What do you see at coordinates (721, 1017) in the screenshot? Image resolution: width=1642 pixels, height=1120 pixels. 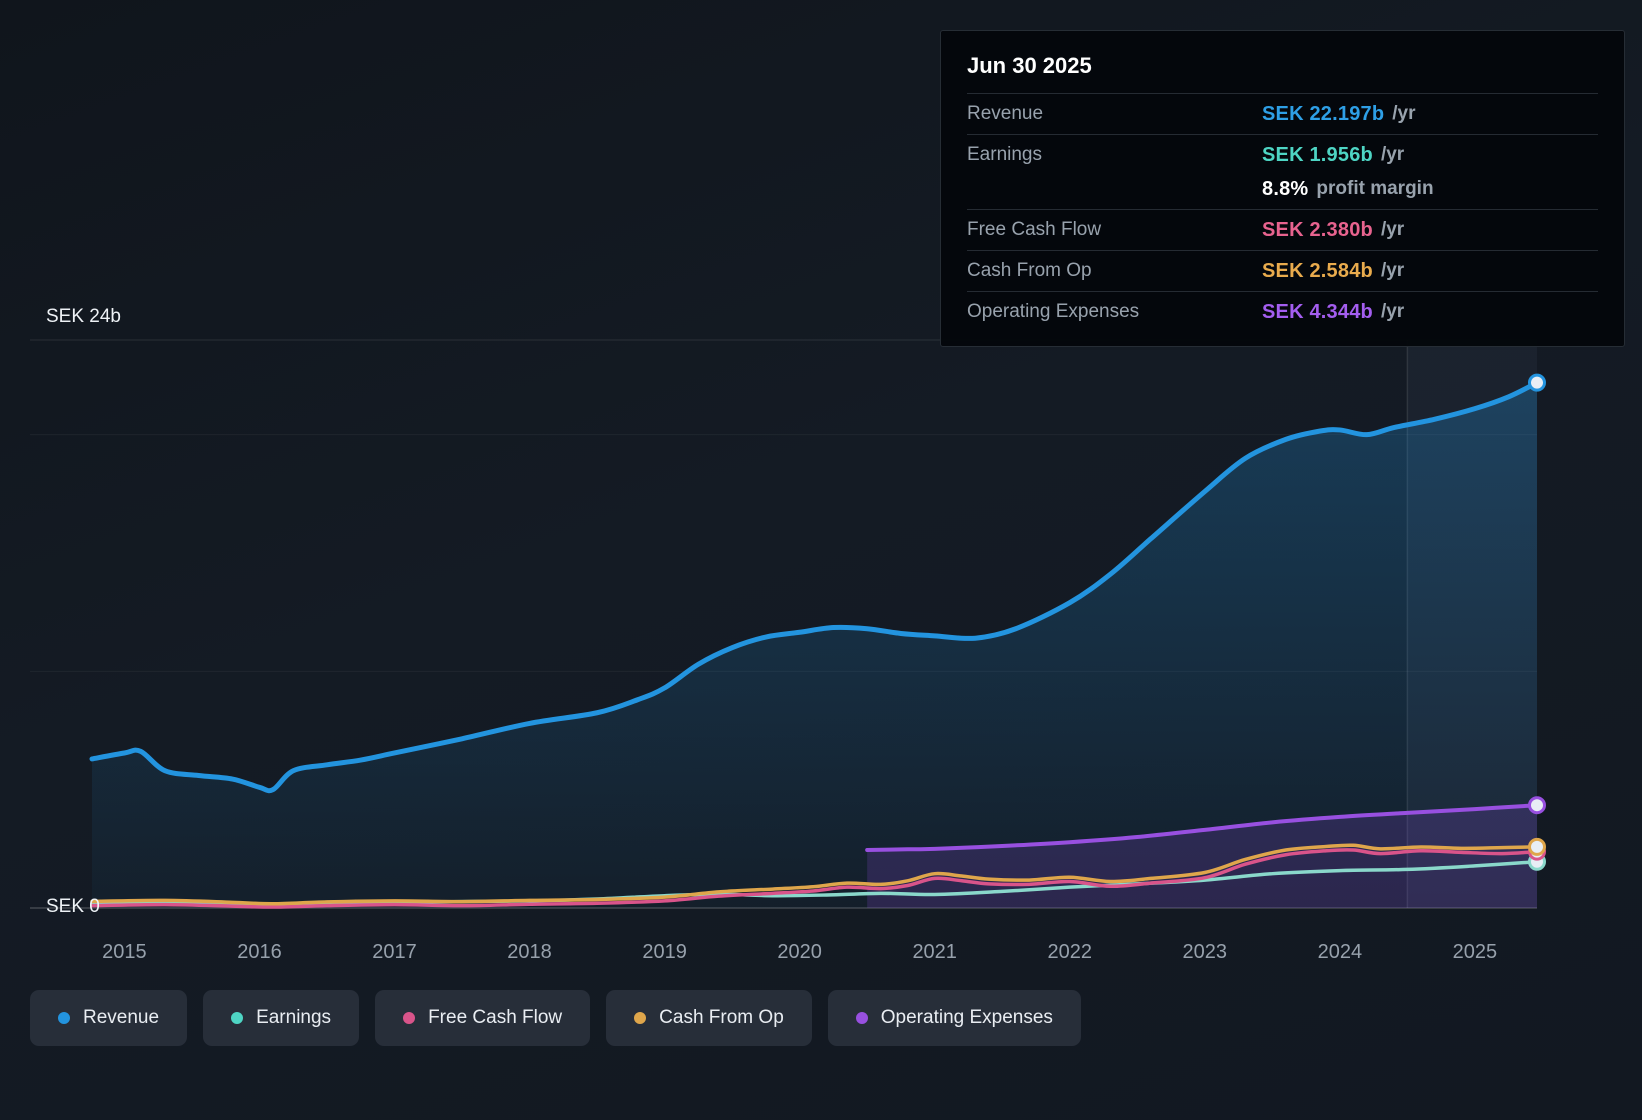 I see `legend-label: Cash From Op` at bounding box center [721, 1017].